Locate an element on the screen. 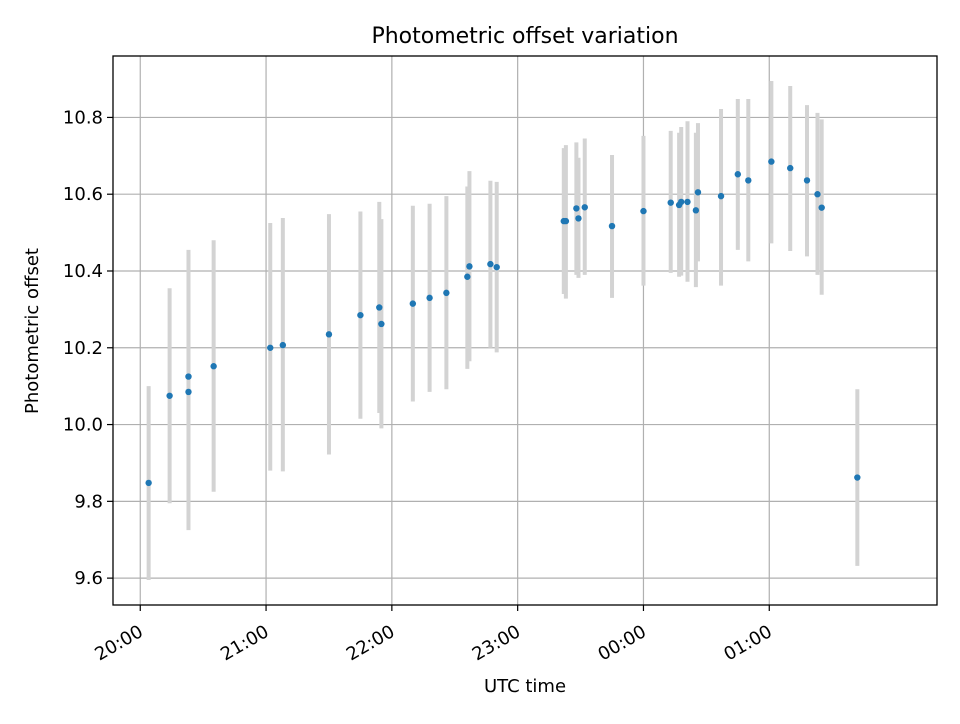 The image size is (960, 724). x-axis-label: UTC time is located at coordinates (525, 686).